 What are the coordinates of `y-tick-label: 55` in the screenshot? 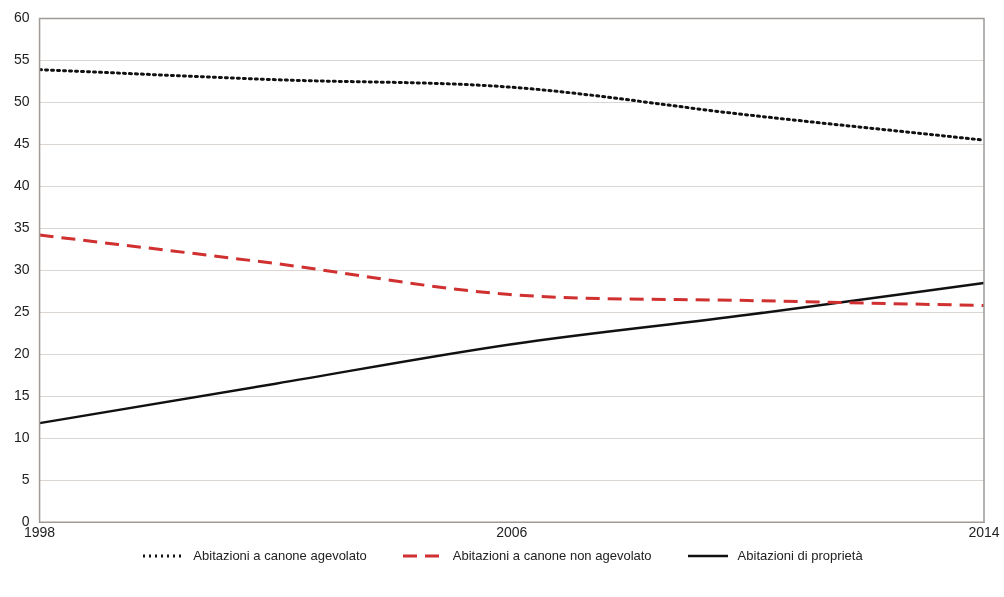 It's located at (21, 59).